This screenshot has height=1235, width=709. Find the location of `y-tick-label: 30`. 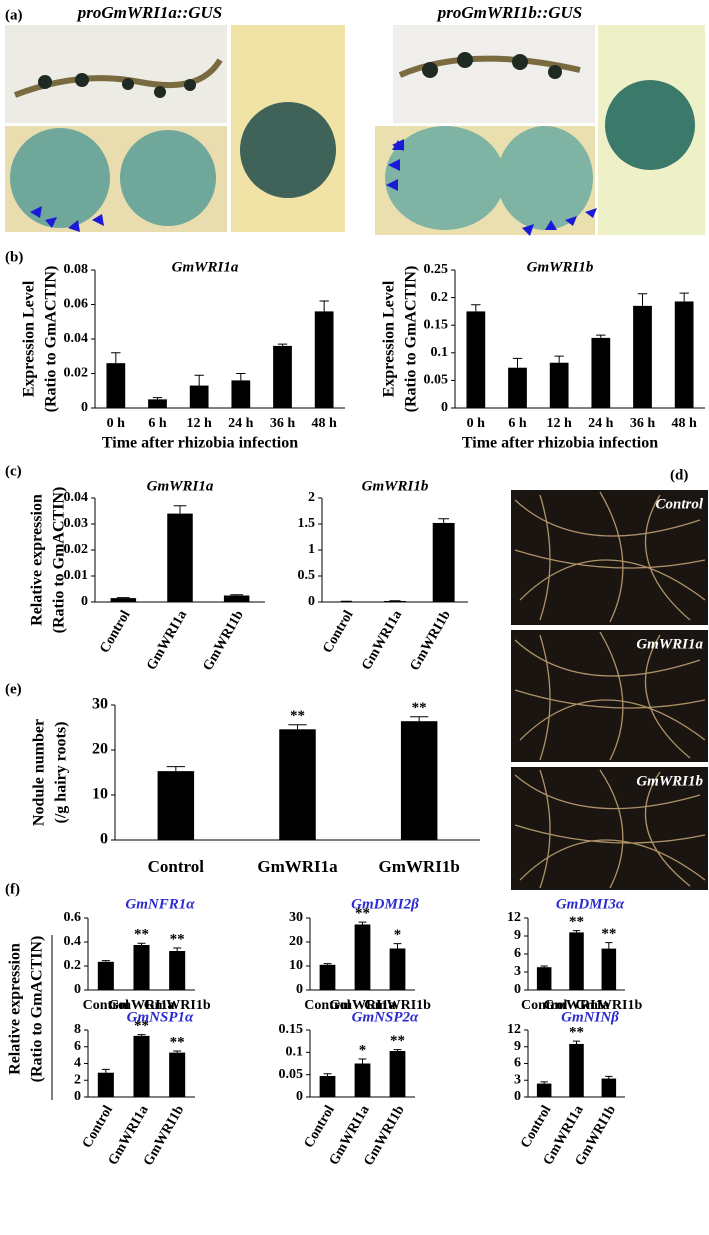

y-tick-label: 30 is located at coordinates (100, 704).